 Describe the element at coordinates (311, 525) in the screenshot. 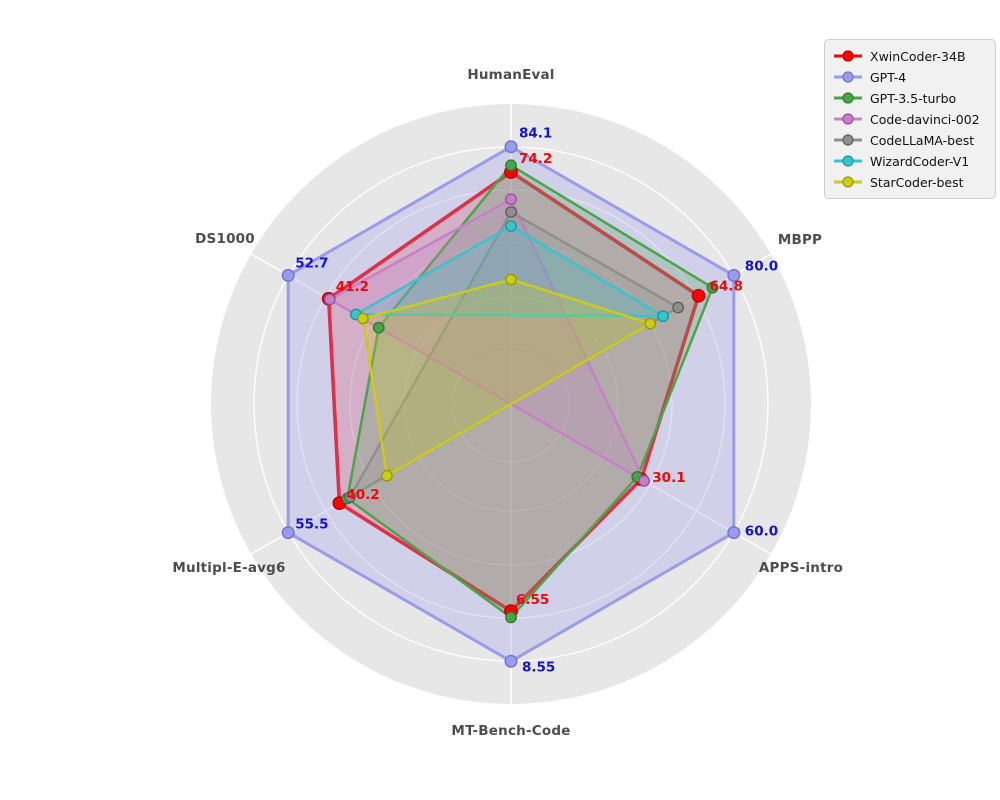

I see `value-label-gpt-4-4: 55.5` at that location.